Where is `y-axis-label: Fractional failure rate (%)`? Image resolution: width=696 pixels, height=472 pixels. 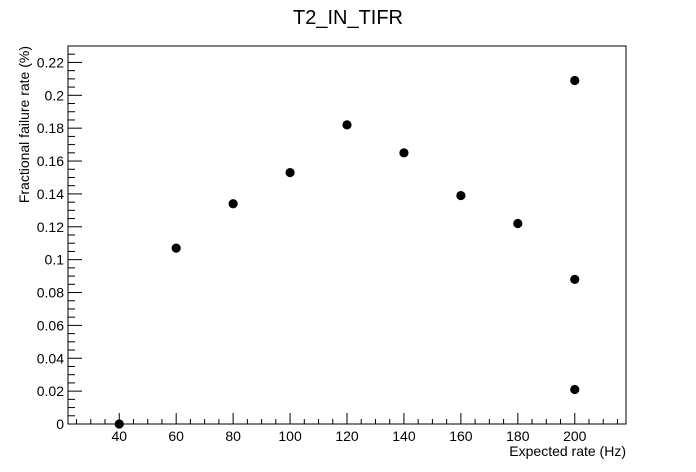
y-axis-label: Fractional failure rate (%) is located at coordinates (24, 124).